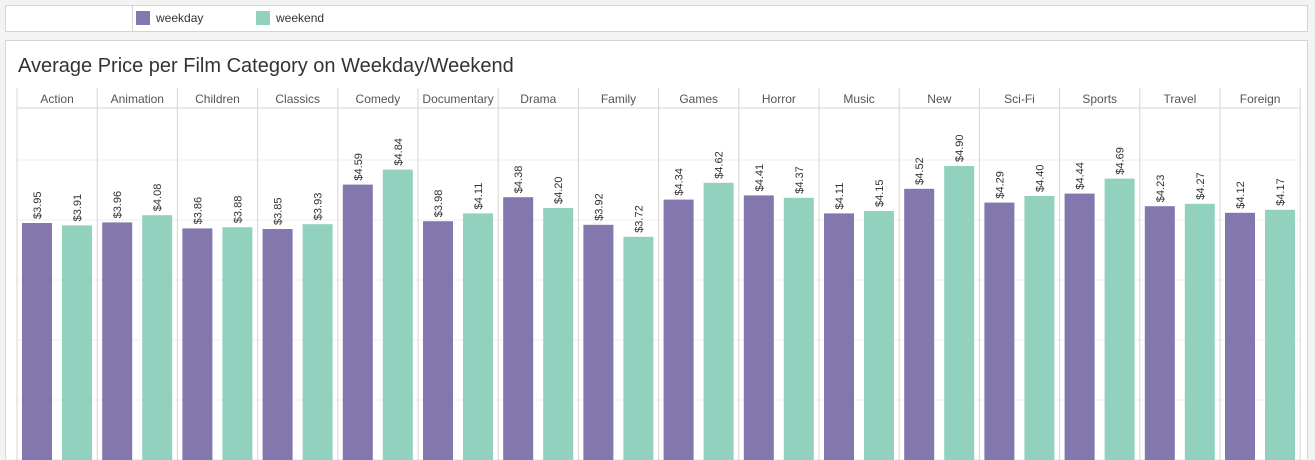 This screenshot has height=460, width=1315. What do you see at coordinates (538, 99) in the screenshot?
I see `category-label: Drama` at bounding box center [538, 99].